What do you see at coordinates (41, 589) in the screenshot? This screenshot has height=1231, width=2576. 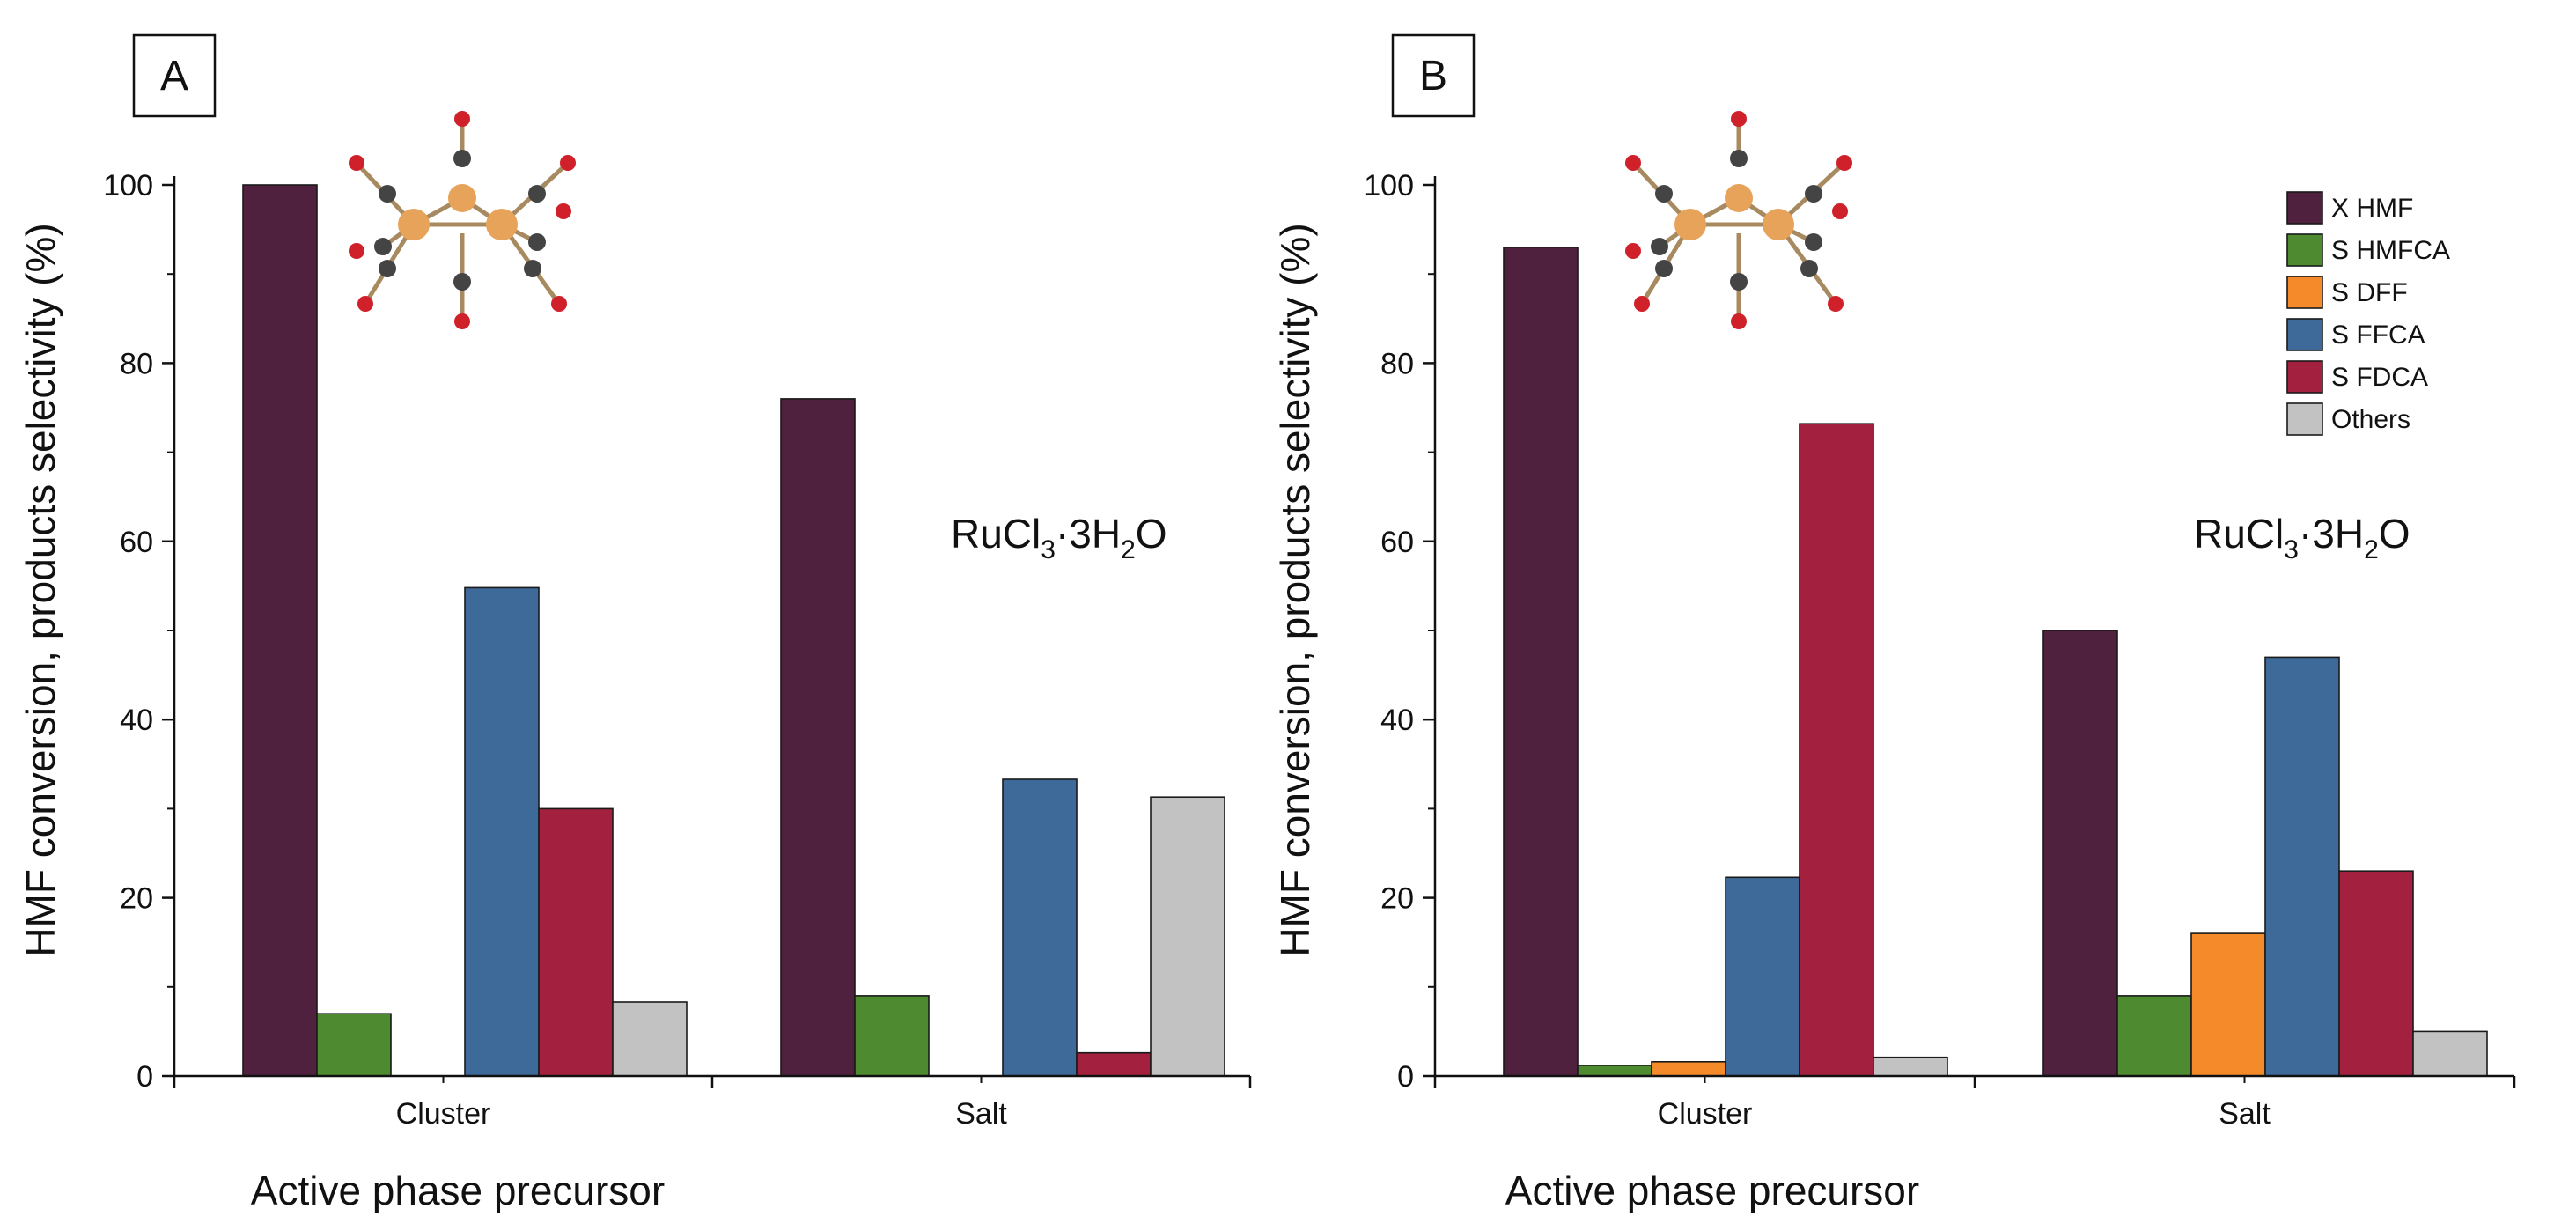 I see `panel-a-y-axis-title: HMF conversion, products selectivity (%)` at bounding box center [41, 589].